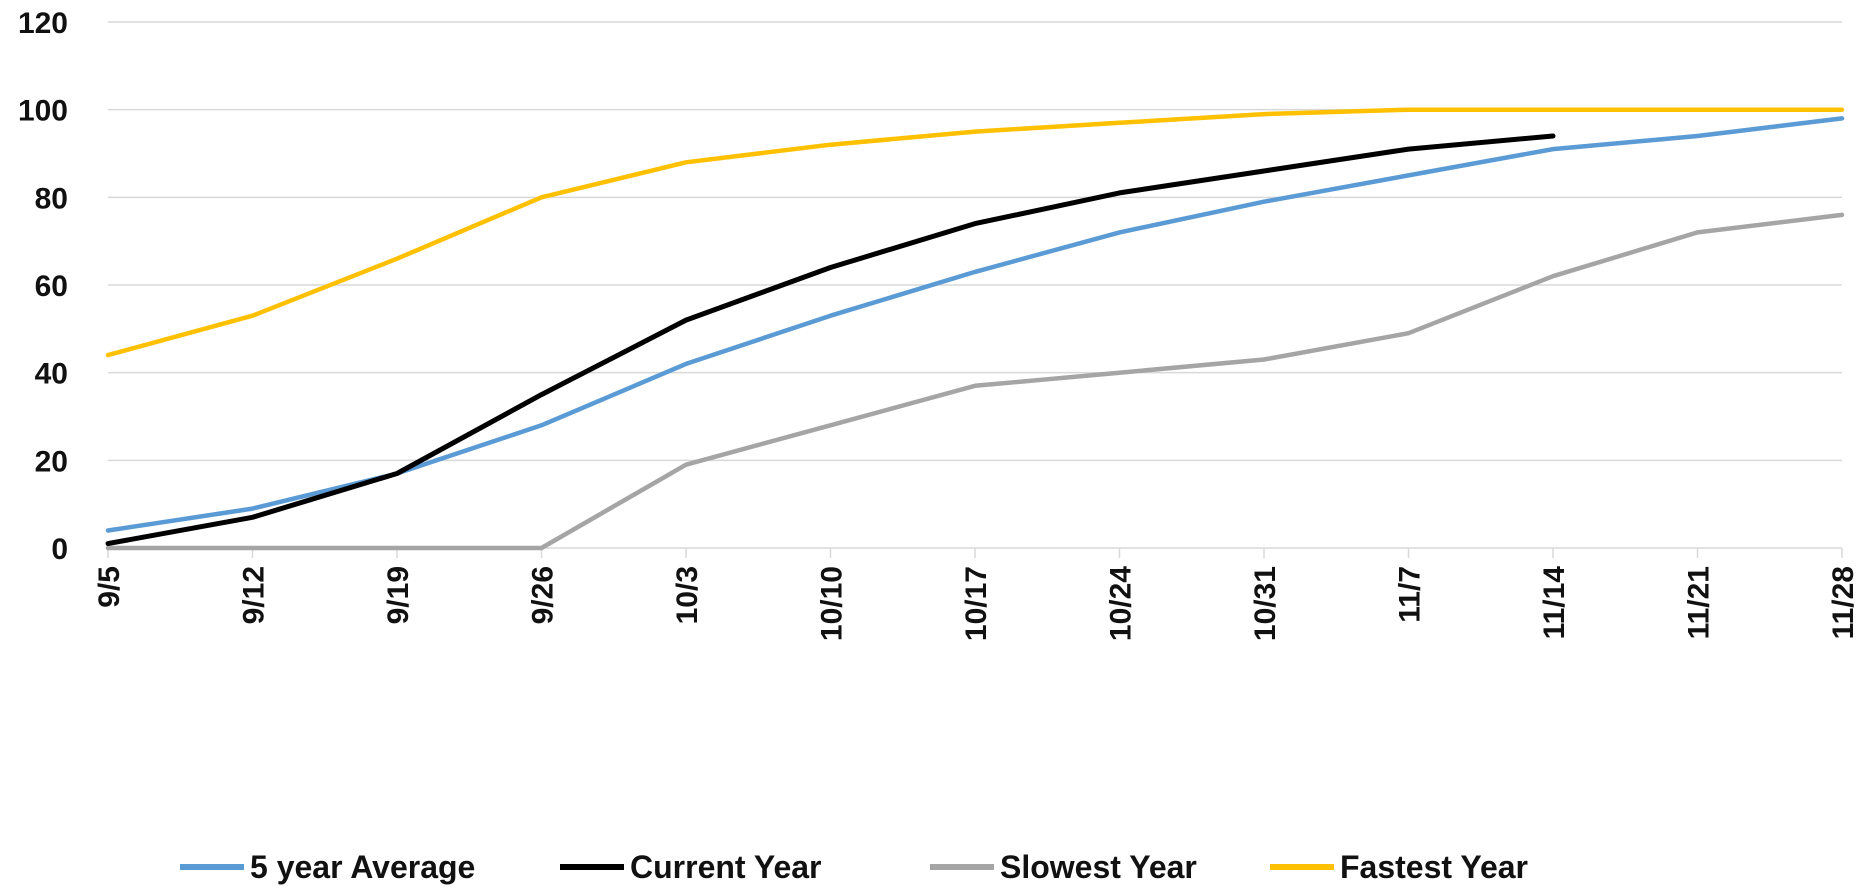 This screenshot has width=1864, height=889. I want to click on x-tick-label: 10/3, so click(687, 595).